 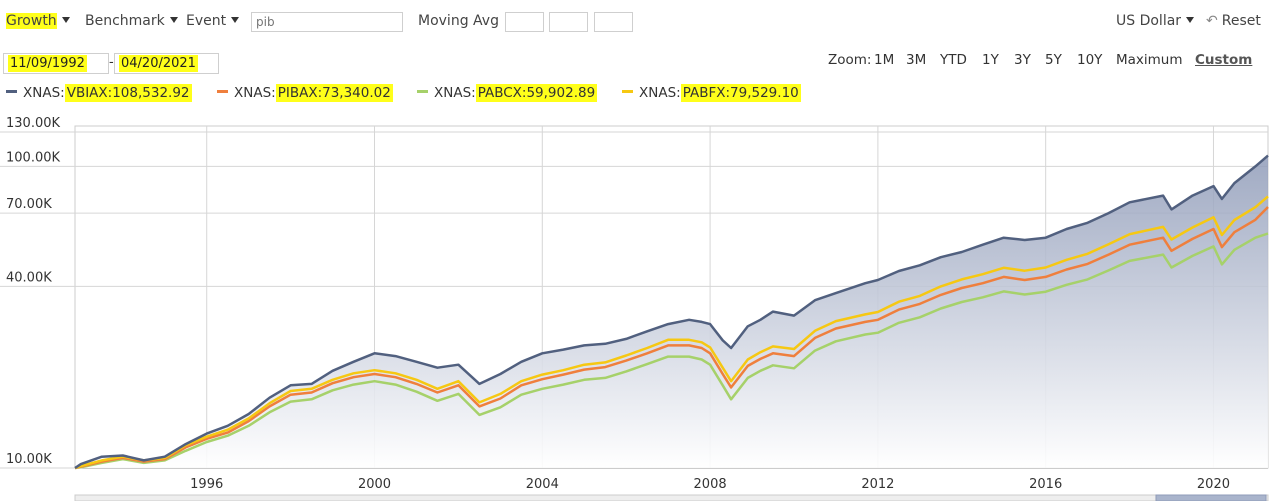 I want to click on x-tick-label: 2004, so click(x=542, y=484).